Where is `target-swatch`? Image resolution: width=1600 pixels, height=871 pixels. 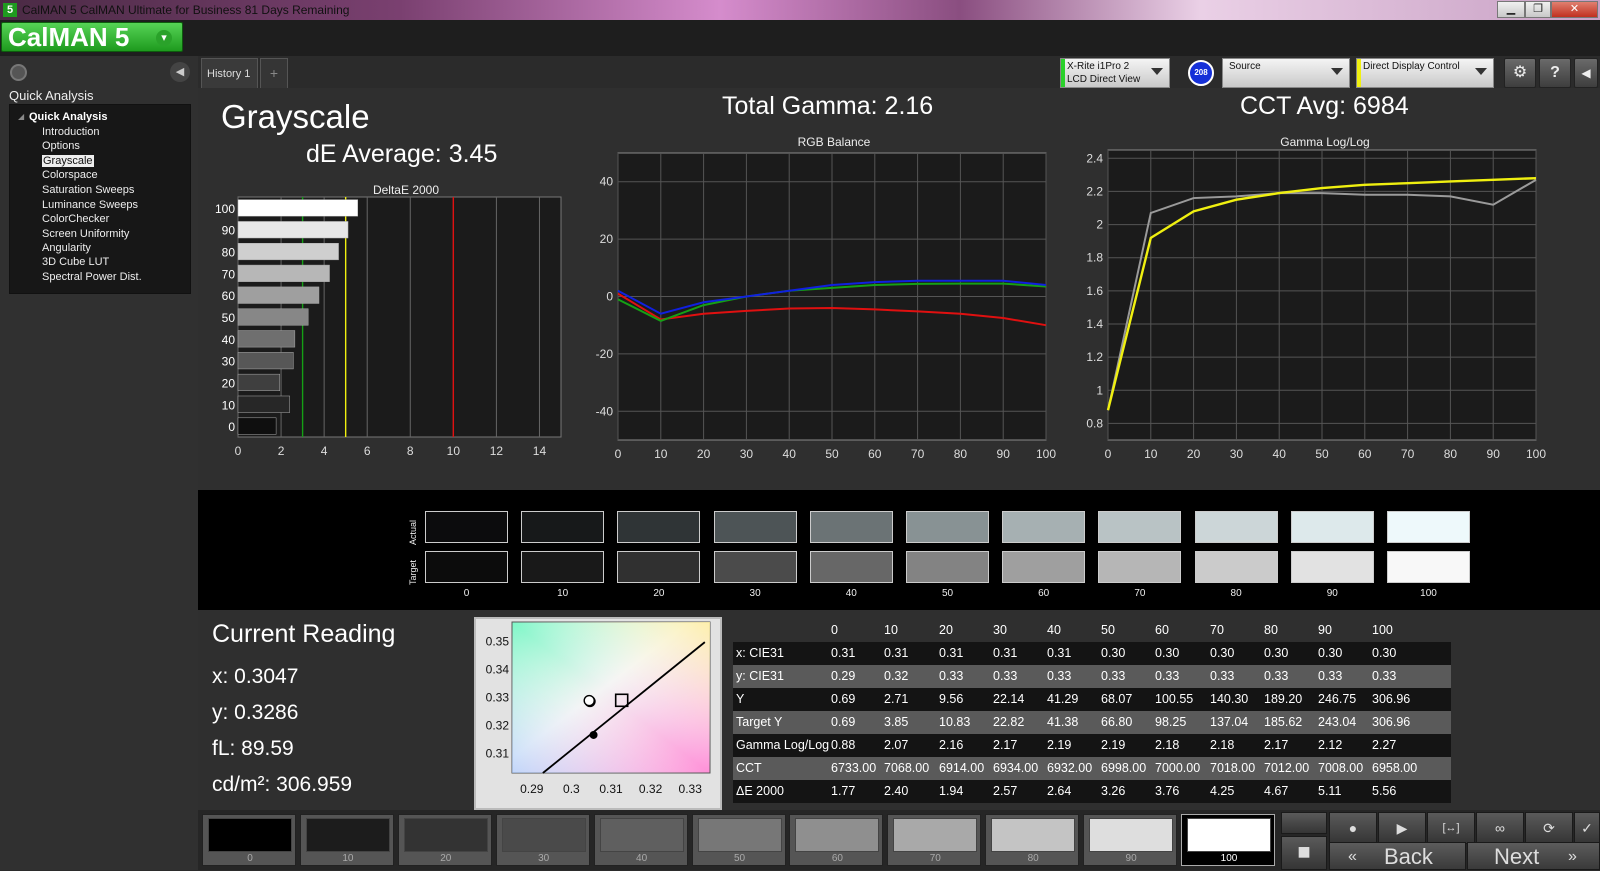 target-swatch is located at coordinates (659, 567).